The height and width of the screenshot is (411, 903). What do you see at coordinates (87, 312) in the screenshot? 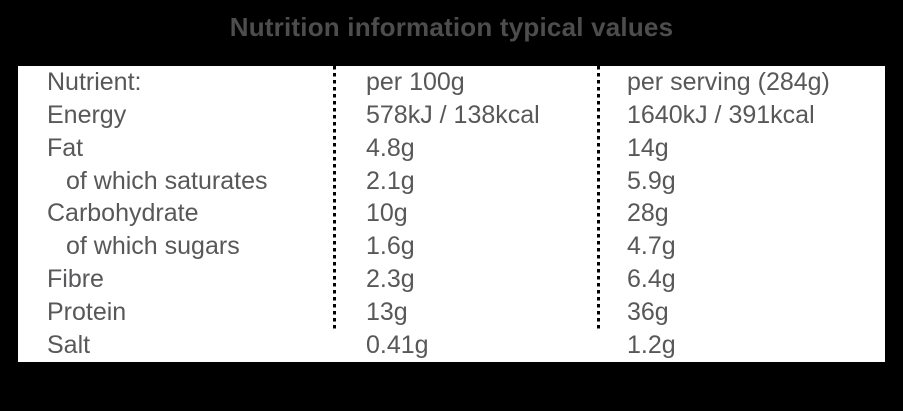
I see `row-protein-name: Protein` at bounding box center [87, 312].